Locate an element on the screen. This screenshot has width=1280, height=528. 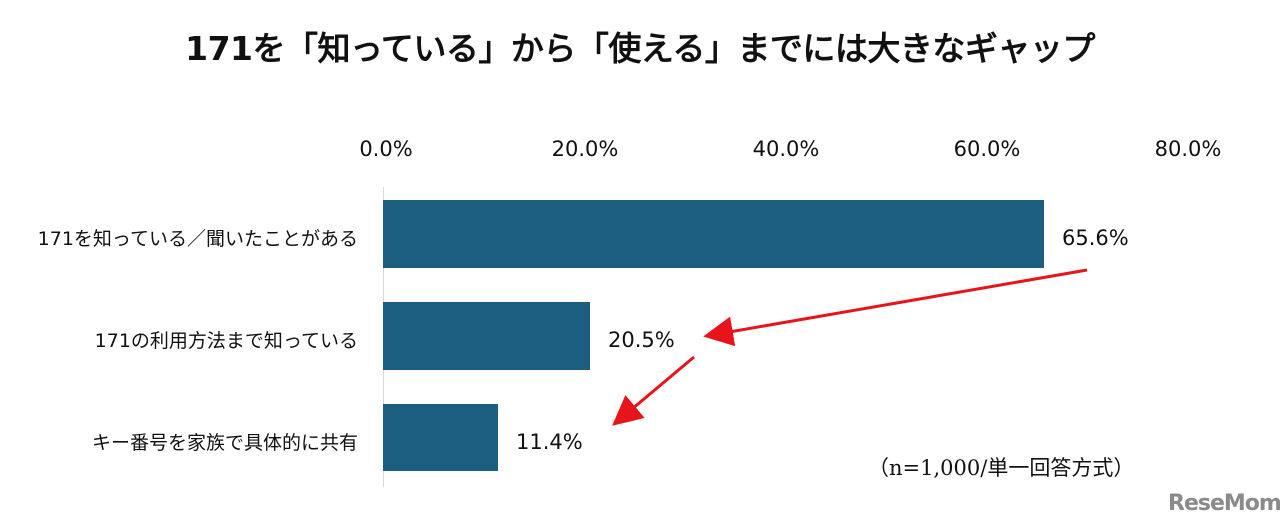
category-label: 171の利用方法まで知っている is located at coordinates (226, 341).